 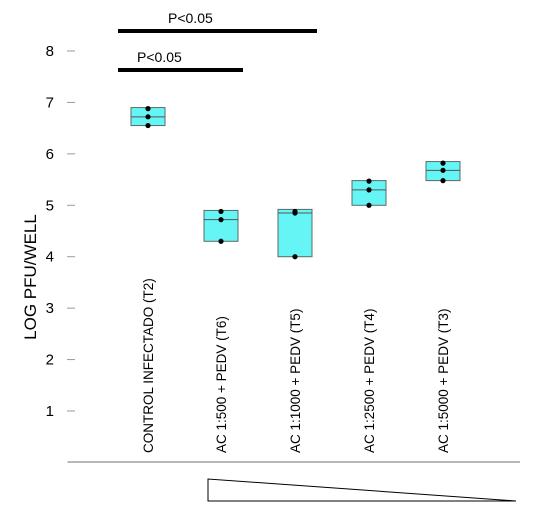 I want to click on y-tick-label: 1, so click(x=50, y=411).